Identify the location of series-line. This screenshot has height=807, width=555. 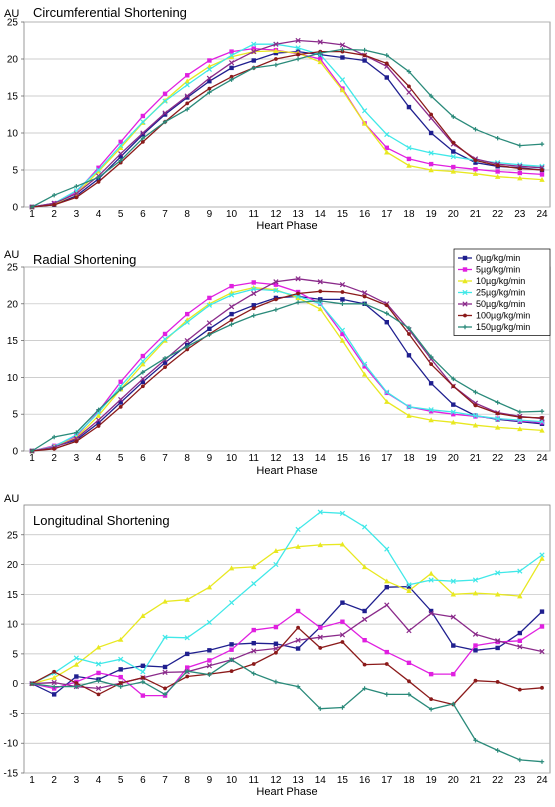
(287, 710).